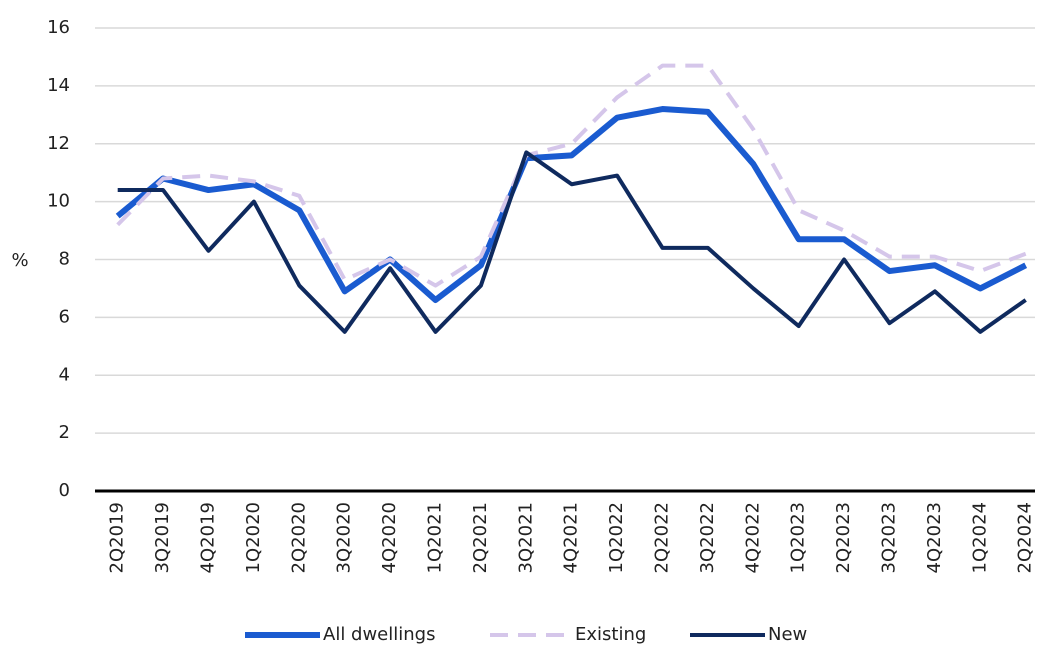 The width and height of the screenshot is (1039, 646). I want to click on x-tick-label: 3Q2022, so click(707, 537).